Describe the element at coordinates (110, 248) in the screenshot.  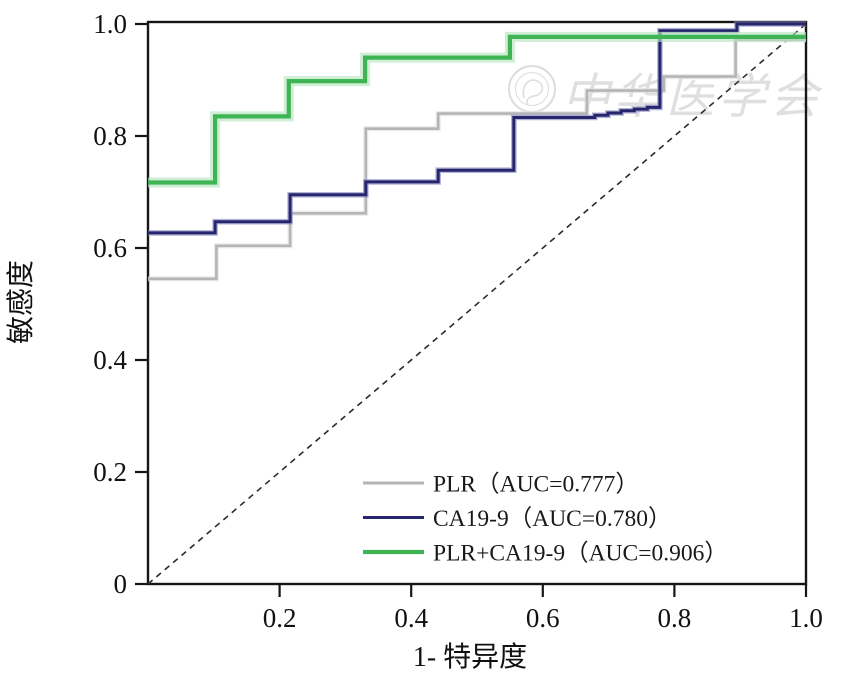
I see `y-axis-tick-label: 0.6` at that location.